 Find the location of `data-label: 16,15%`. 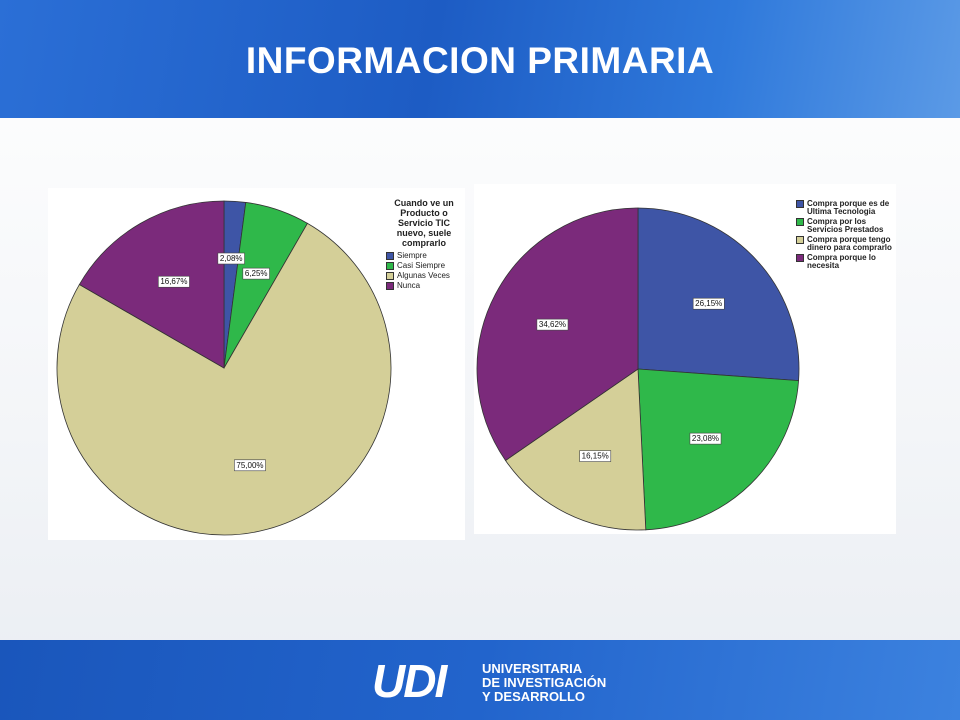

data-label: 16,15% is located at coordinates (595, 456).